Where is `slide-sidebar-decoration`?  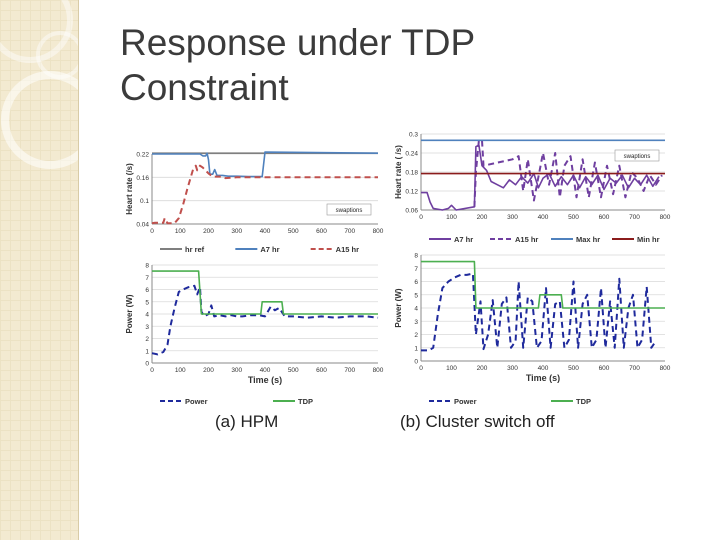 slide-sidebar-decoration is located at coordinates (39, 270).